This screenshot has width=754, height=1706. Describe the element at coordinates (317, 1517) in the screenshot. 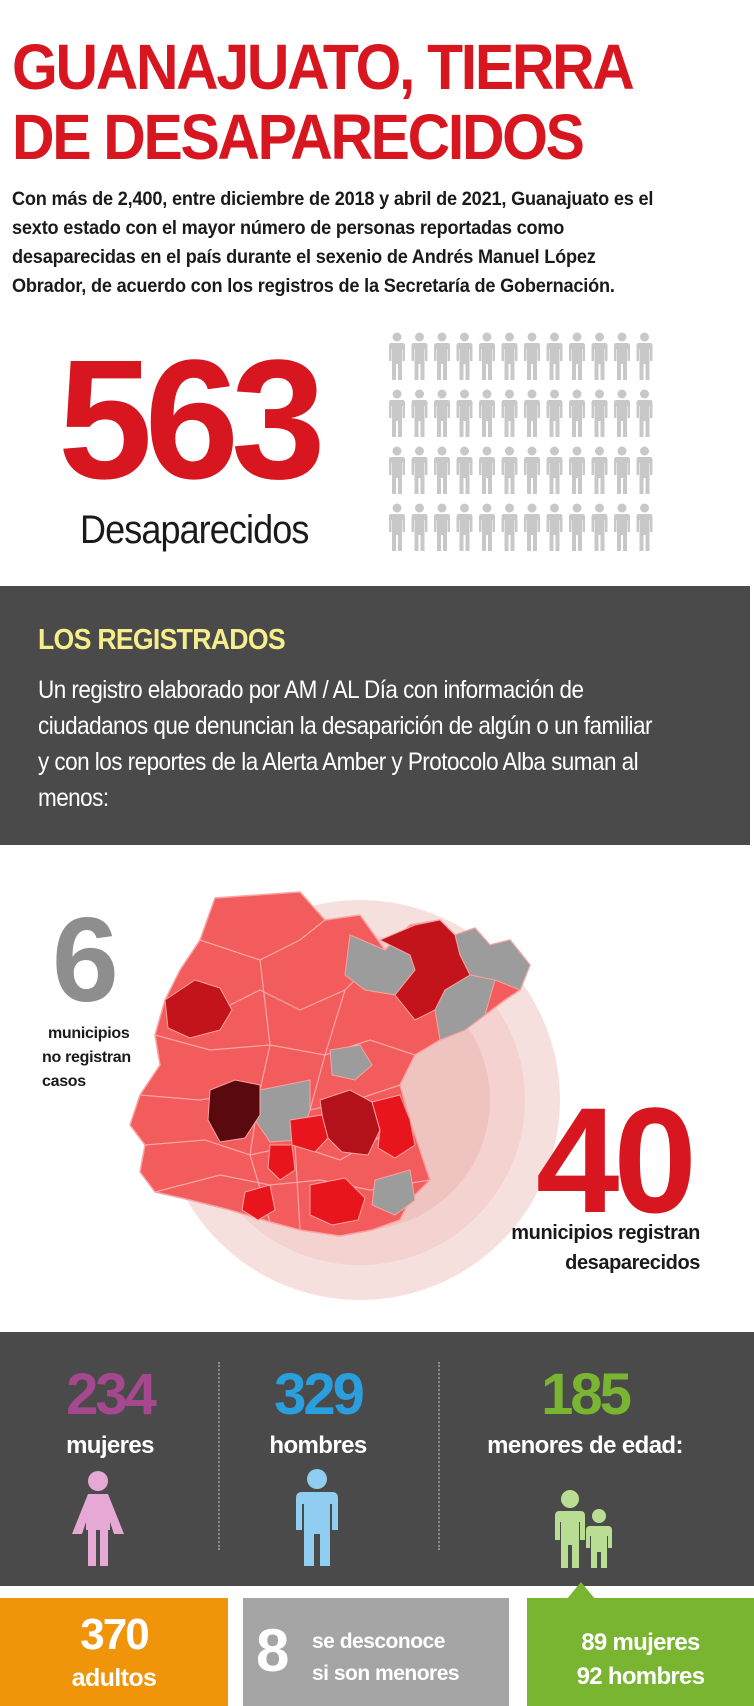

I see `man-icon` at that location.